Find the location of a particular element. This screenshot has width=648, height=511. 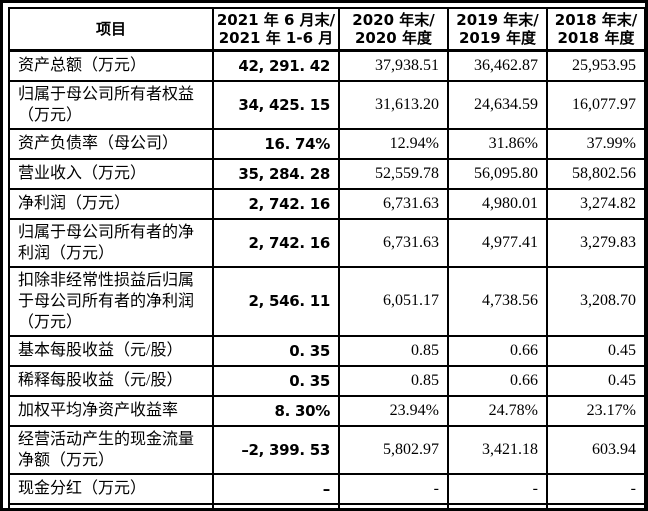

table-row-weighted-roe: 加权平均净资产收益率 8. 30% 23.94% 24.78% 23.17% is located at coordinates (326, 410).